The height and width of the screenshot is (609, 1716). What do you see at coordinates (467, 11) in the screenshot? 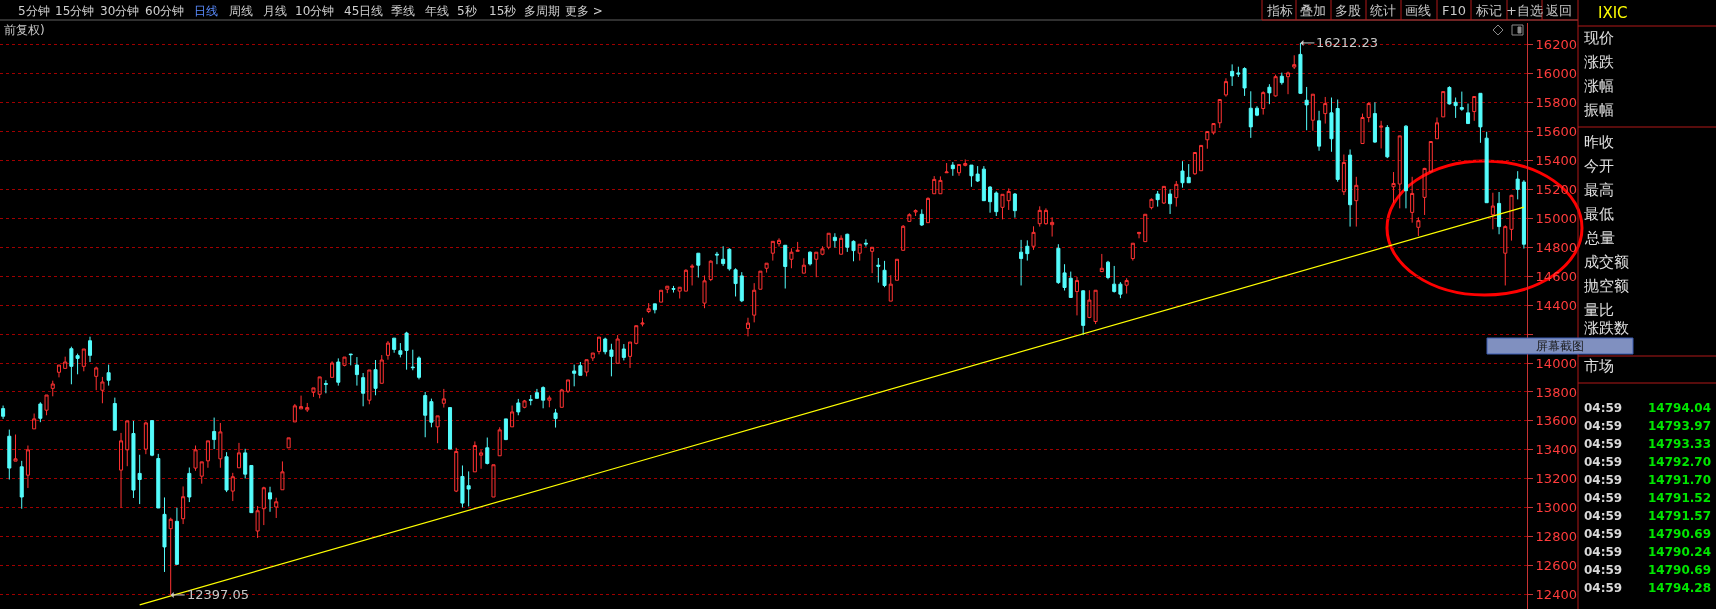
I see `text: 5秒` at bounding box center [467, 11].